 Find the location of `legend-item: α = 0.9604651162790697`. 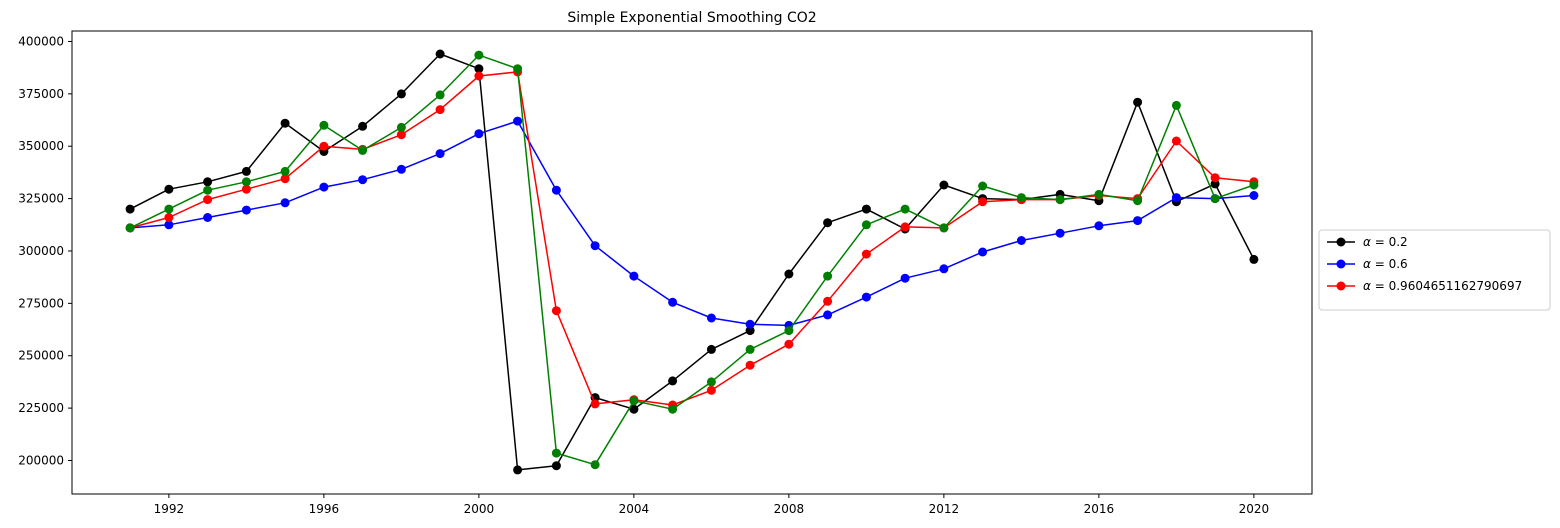

legend-item: α = 0.9604651162790697 is located at coordinates (1424, 286).